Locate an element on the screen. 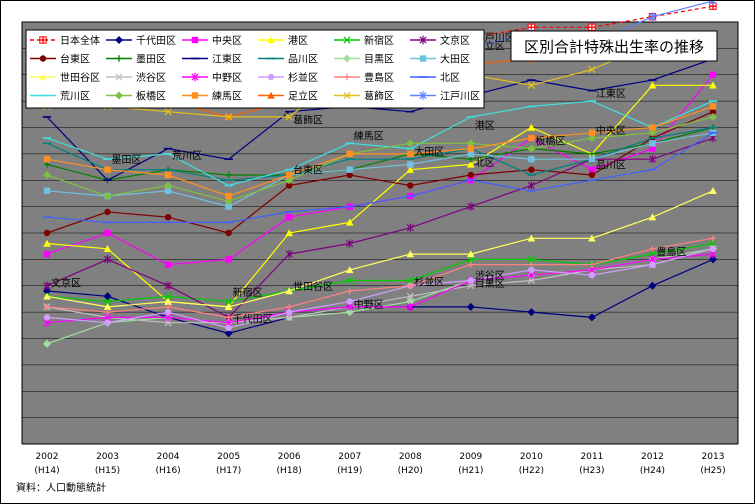 This screenshot has width=755, height=504. x-tick-label: 2008 is located at coordinates (410, 457).